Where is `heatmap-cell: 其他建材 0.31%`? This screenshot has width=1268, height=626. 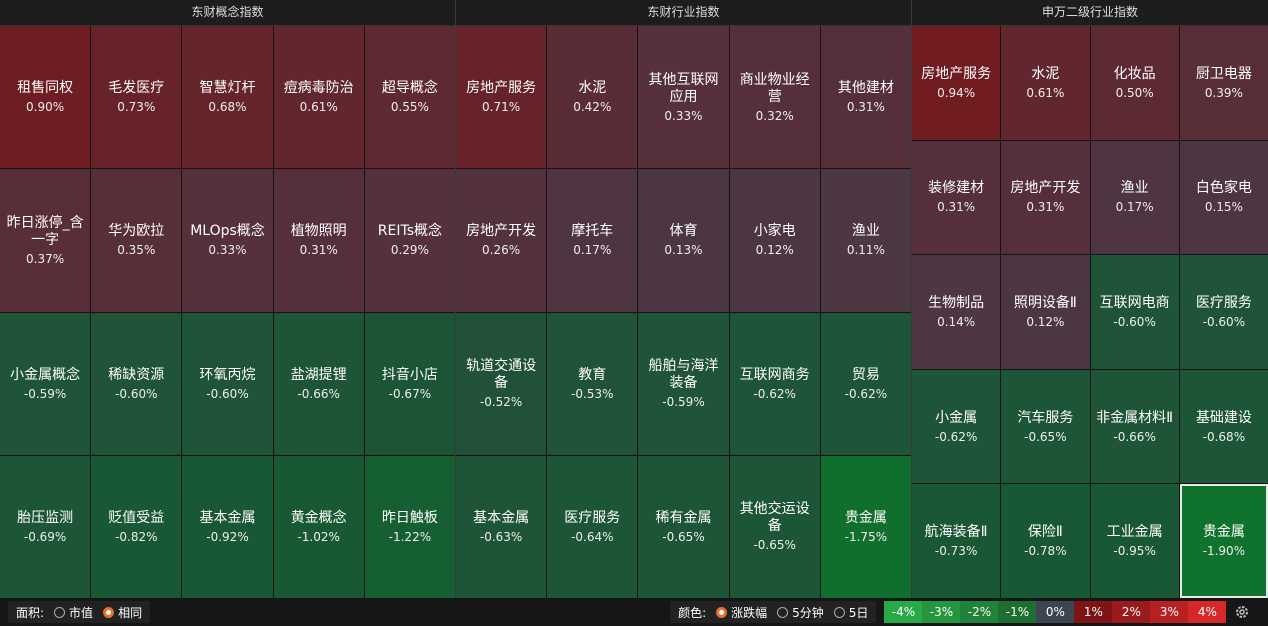
heatmap-cell: 其他建材 0.31% is located at coordinates (865, 97).